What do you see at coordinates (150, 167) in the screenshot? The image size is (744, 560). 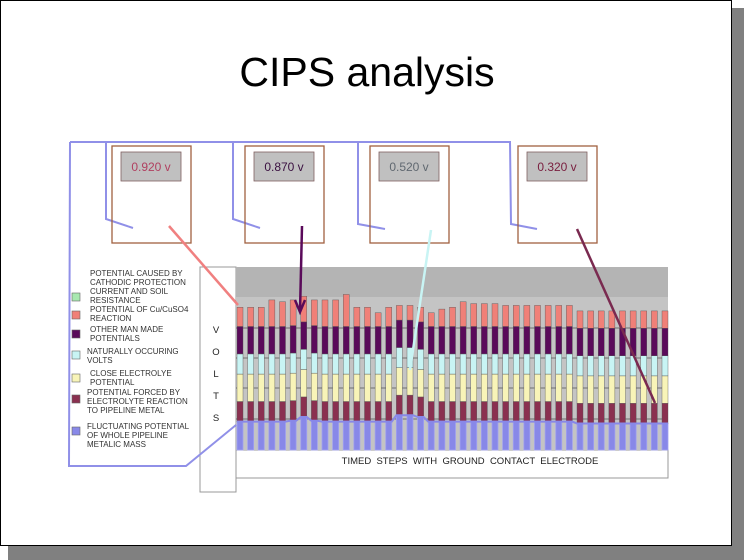 I see `meter-reading: 0.920 v` at bounding box center [150, 167].